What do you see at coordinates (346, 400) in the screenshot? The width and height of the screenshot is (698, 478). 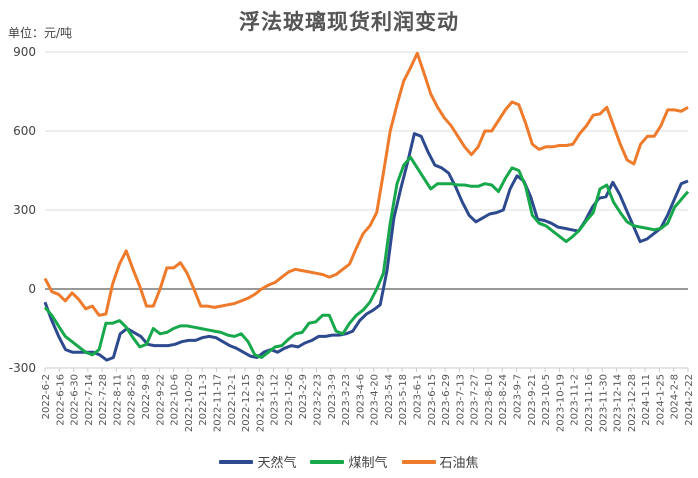 I see `x-tick-label: 2023-3-23` at bounding box center [346, 400].